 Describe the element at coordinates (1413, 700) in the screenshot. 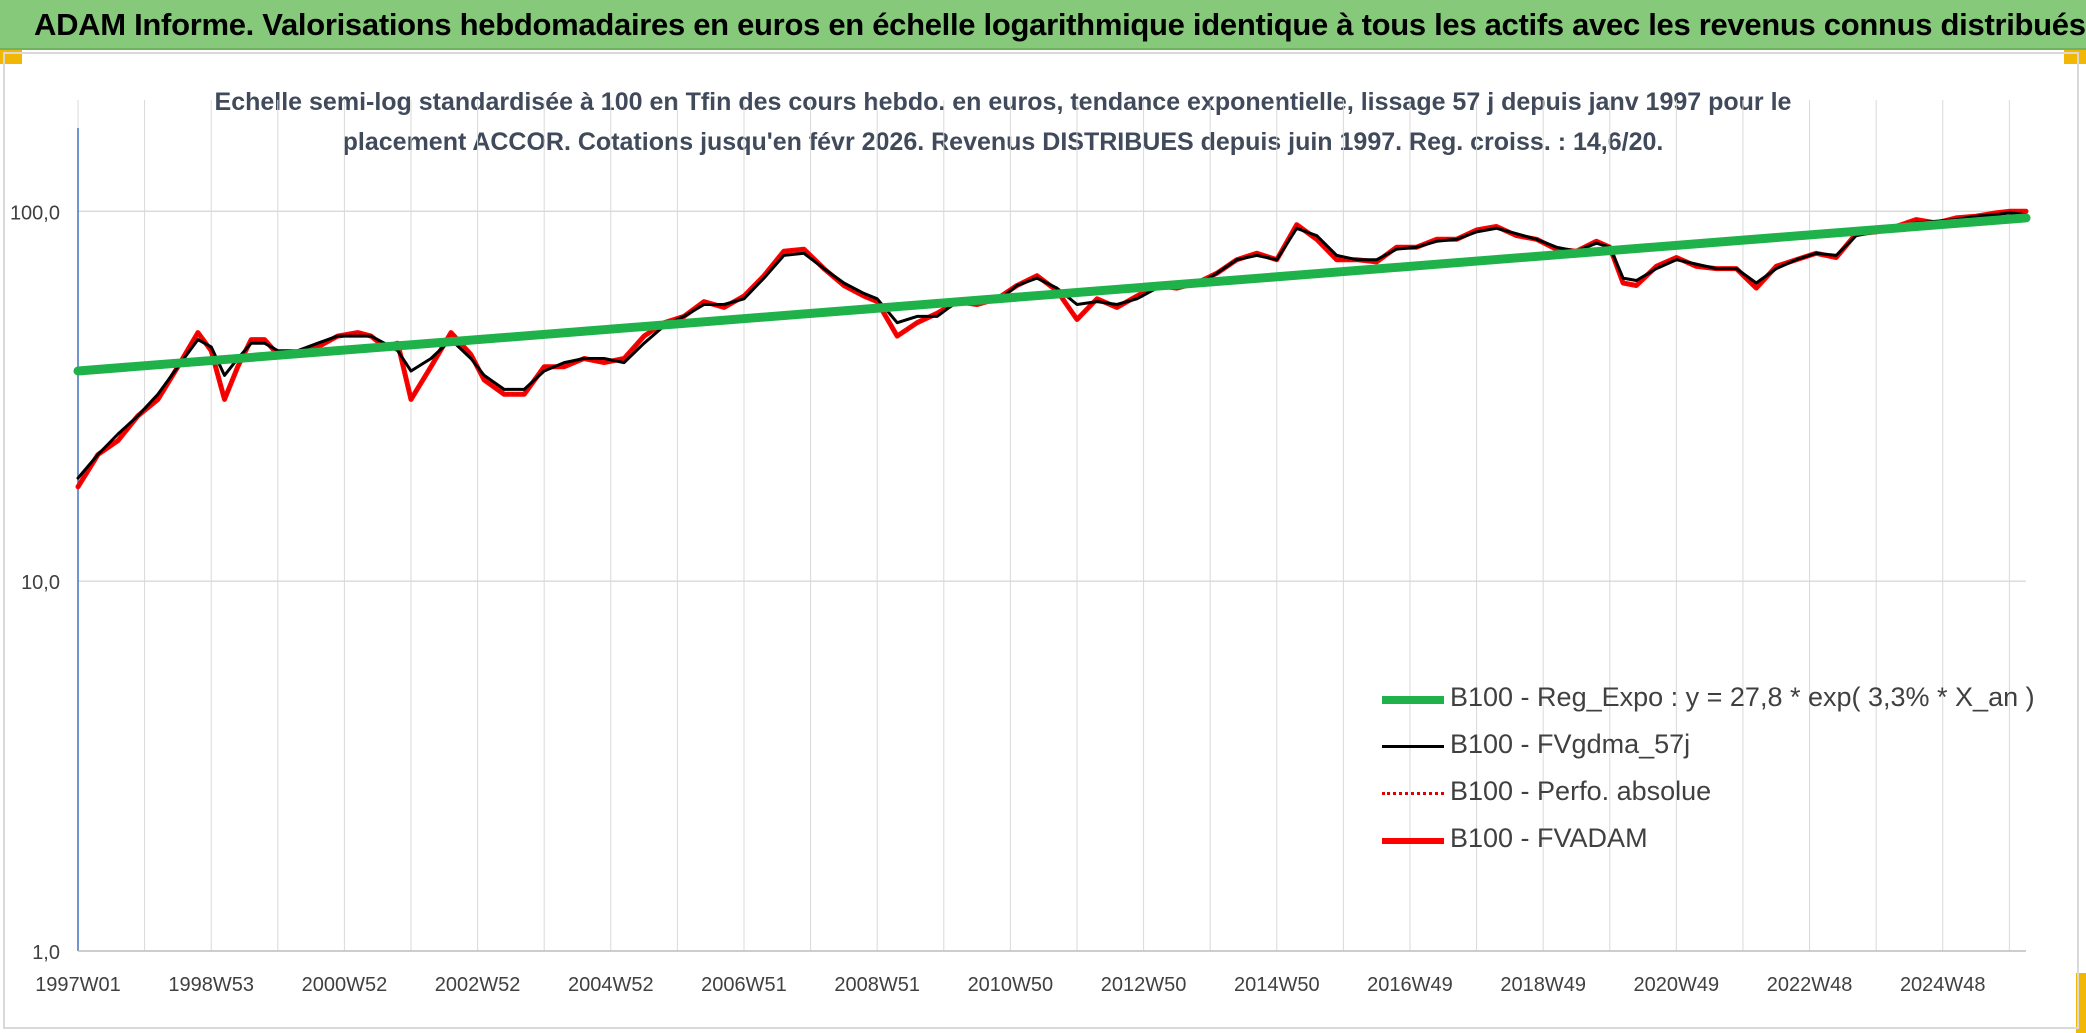

I see `legend-swatch-regression` at that location.